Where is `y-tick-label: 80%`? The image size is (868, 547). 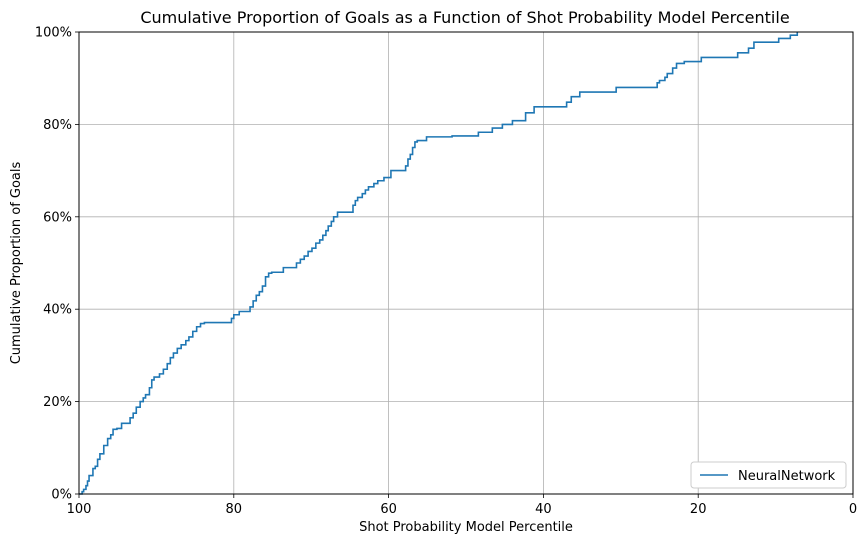
y-tick-label: 80% is located at coordinates (57, 125).